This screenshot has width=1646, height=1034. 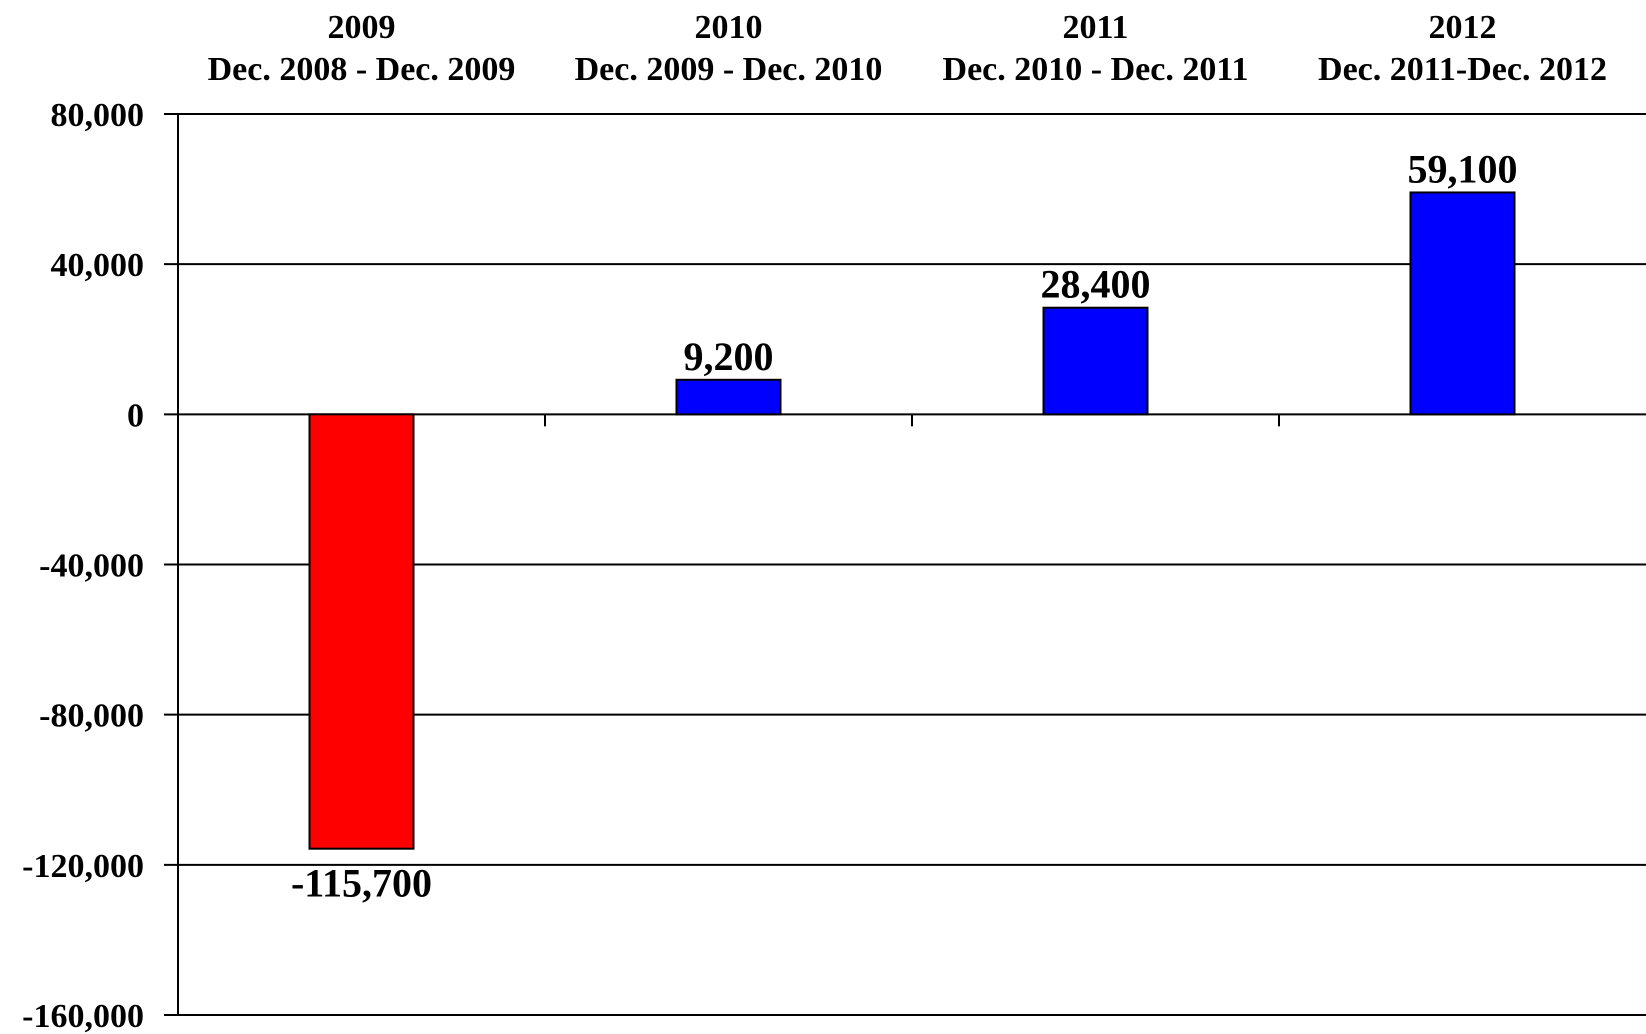 I want to click on y-tick-label: -120,000, so click(x=83, y=866).